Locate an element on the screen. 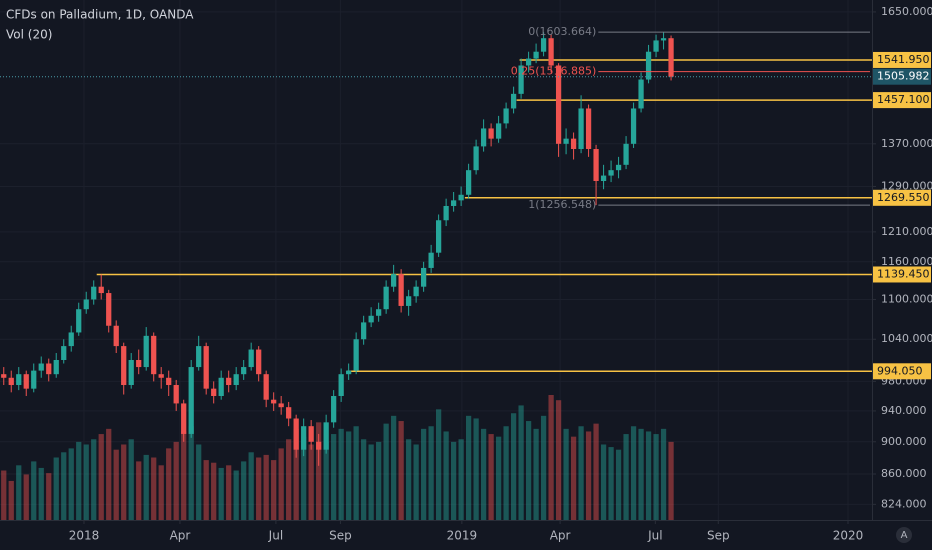 This screenshot has width=932, height=550. autoscale-label: A is located at coordinates (904, 535).